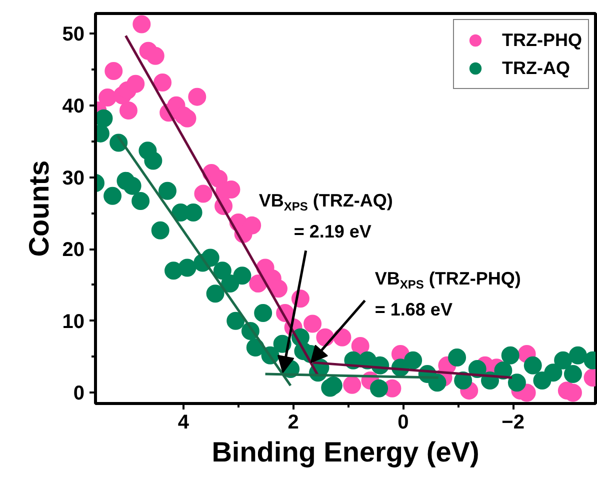 The height and width of the screenshot is (491, 597). Describe the element at coordinates (536, 68) in the screenshot. I see `legend-label: TRZ-AQ` at that location.